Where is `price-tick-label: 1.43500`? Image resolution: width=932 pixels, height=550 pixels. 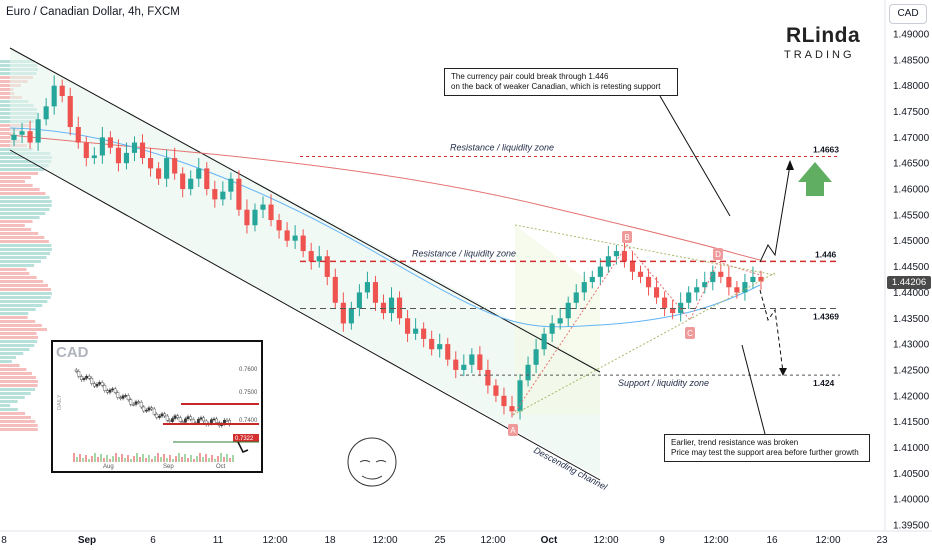 price-tick-label: 1.43500 is located at coordinates (911, 319).